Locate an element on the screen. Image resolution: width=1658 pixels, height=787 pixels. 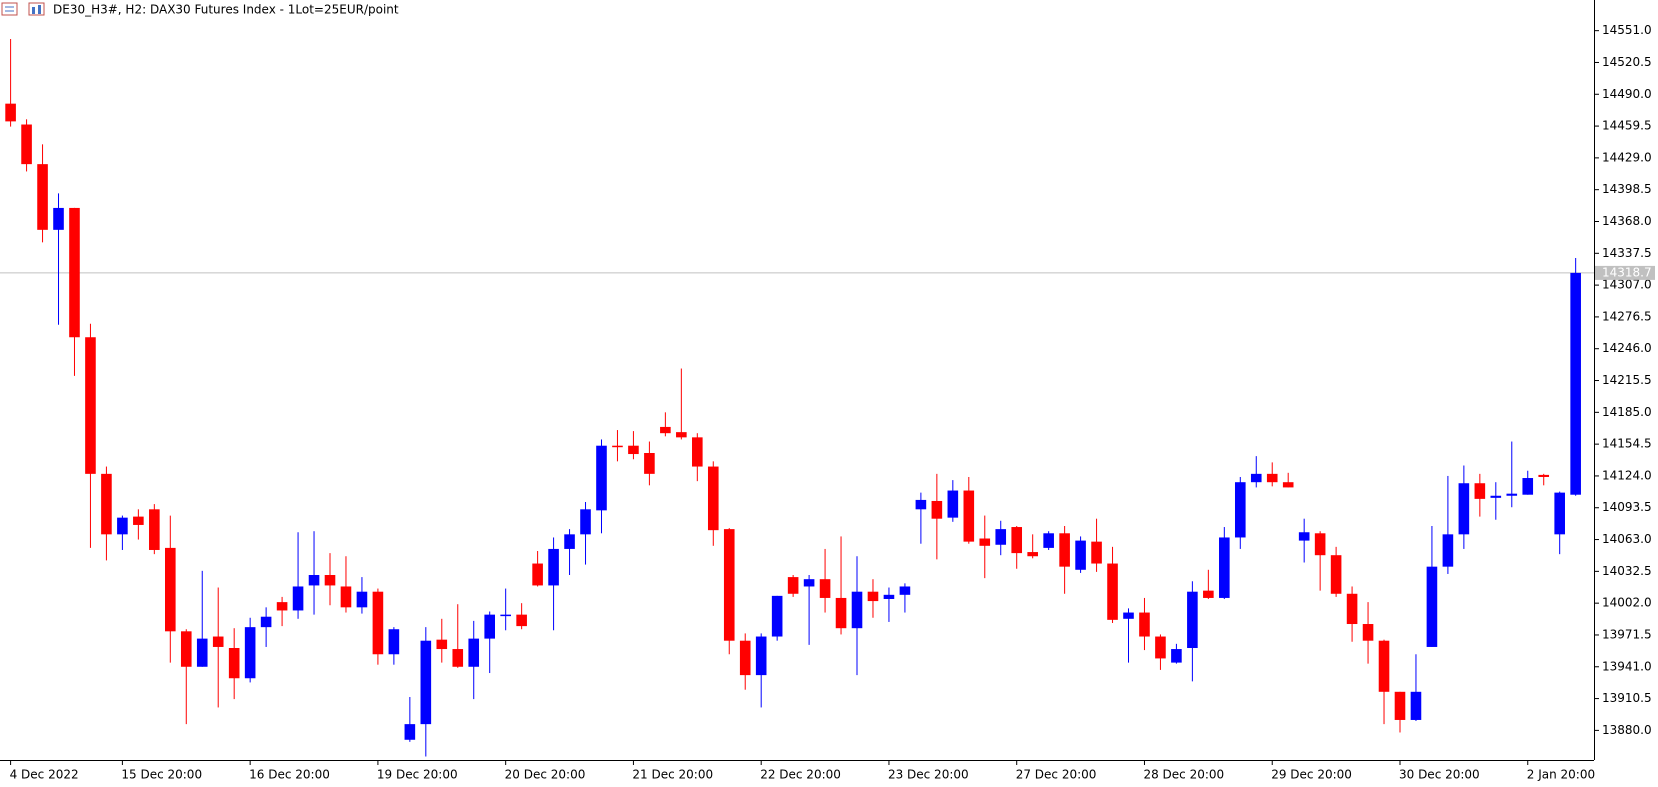
y-tick-label: 14520.5 is located at coordinates (1627, 62).